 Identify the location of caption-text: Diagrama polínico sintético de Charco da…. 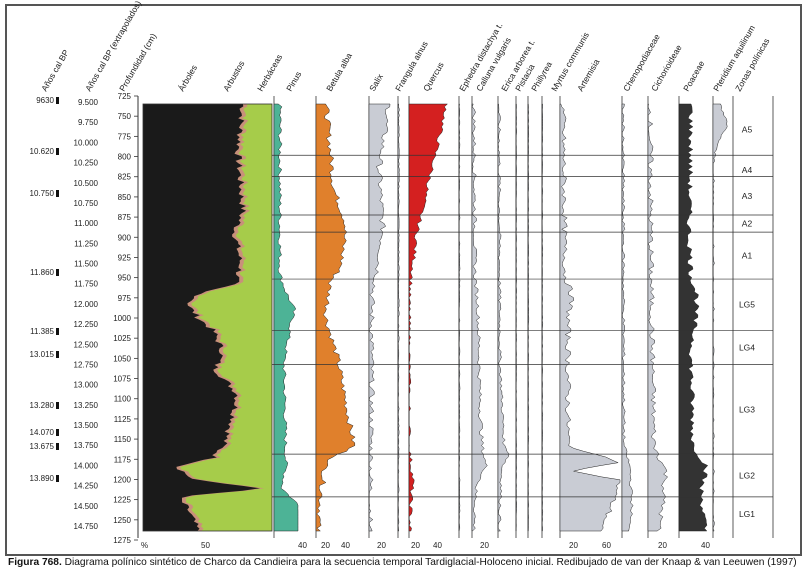
(429, 562).